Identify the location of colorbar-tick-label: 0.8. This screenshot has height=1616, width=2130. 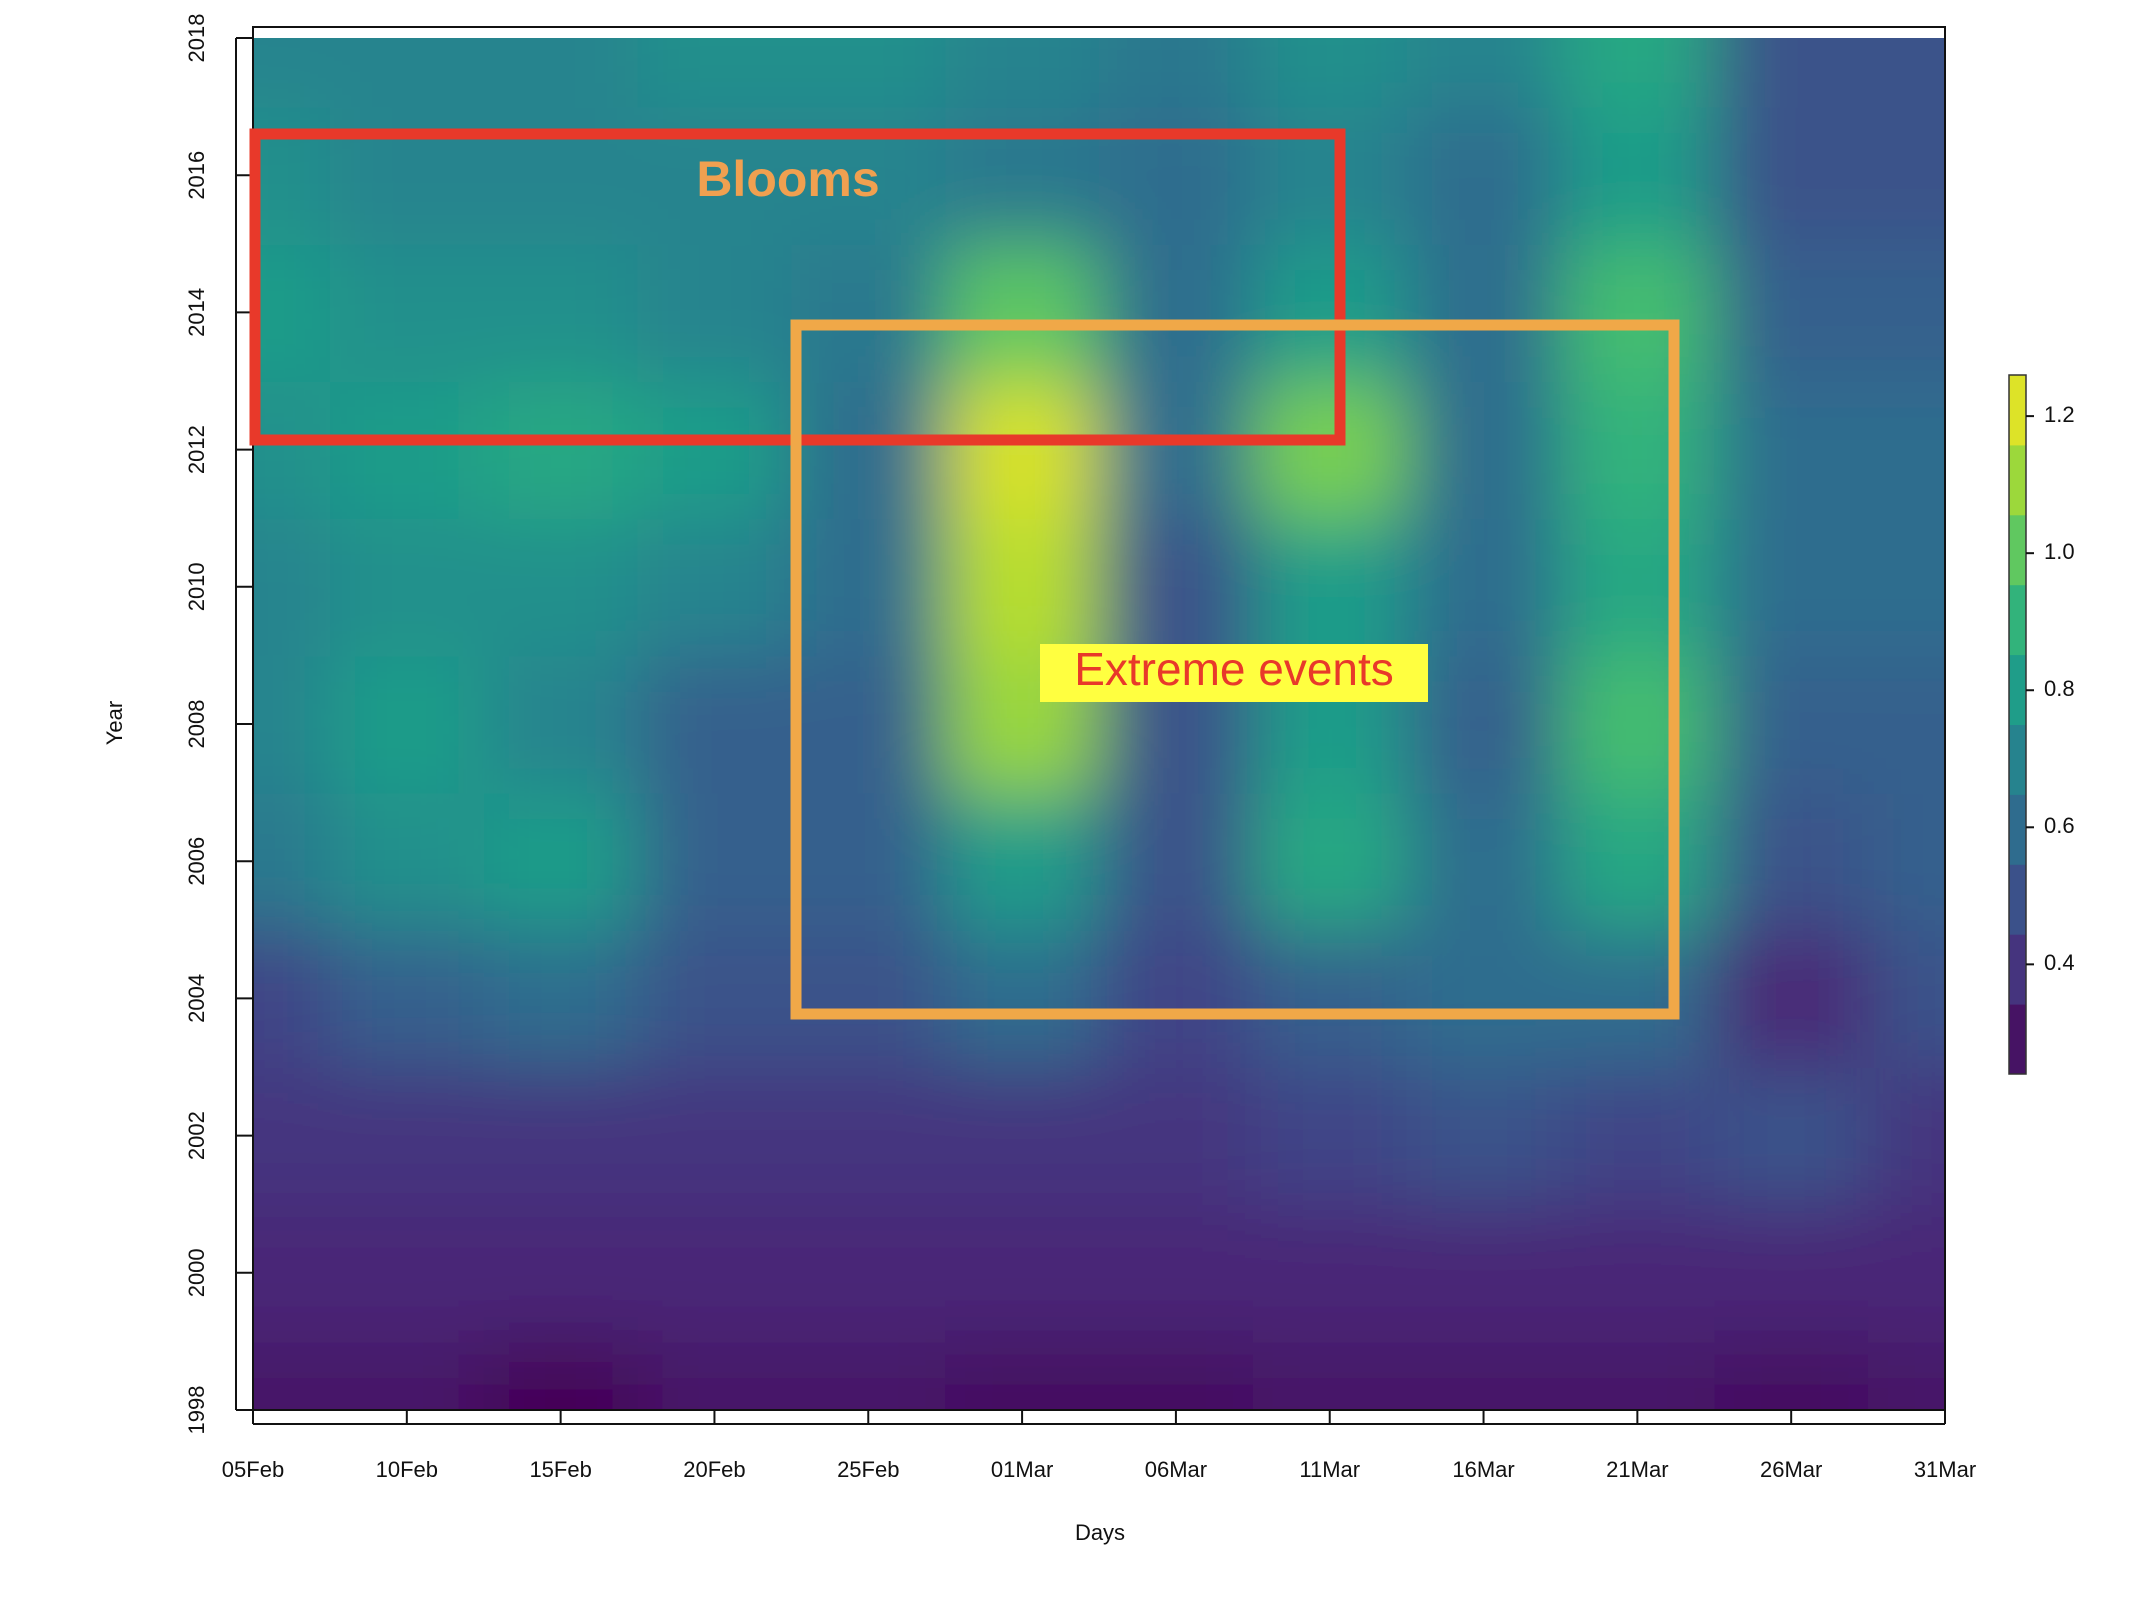
(2059, 688).